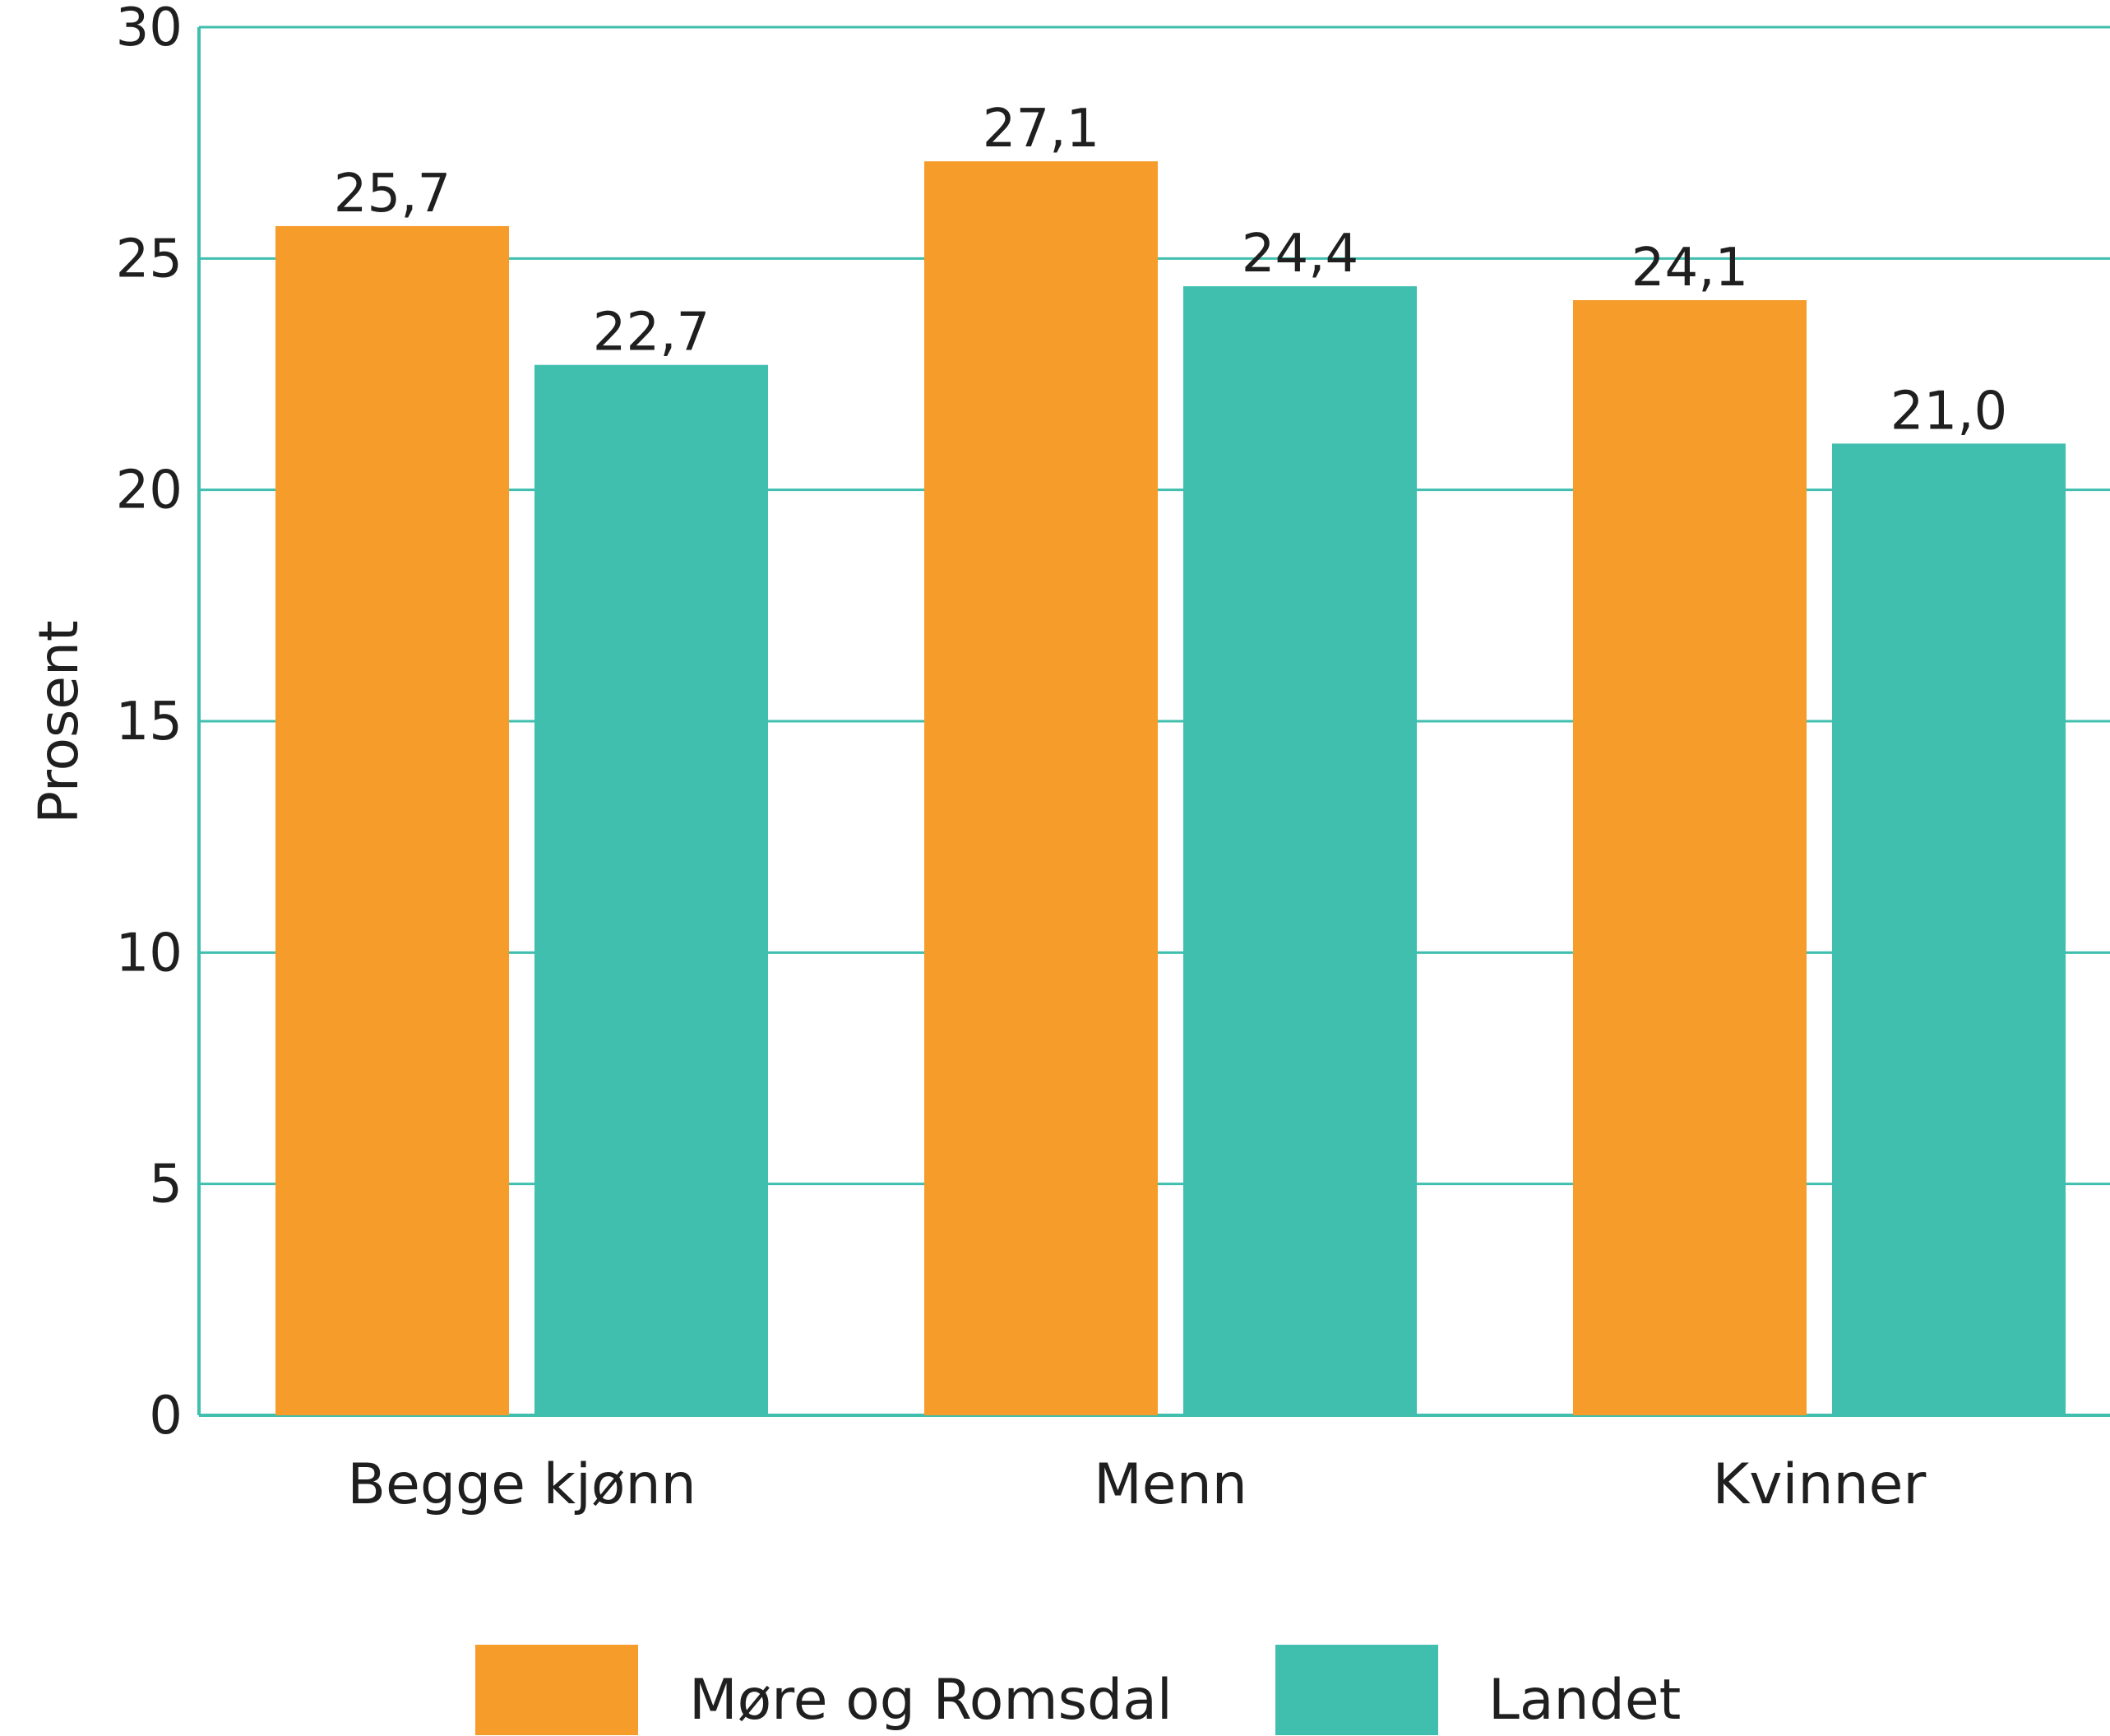  I want to click on data-label: 27,1, so click(1041, 129).